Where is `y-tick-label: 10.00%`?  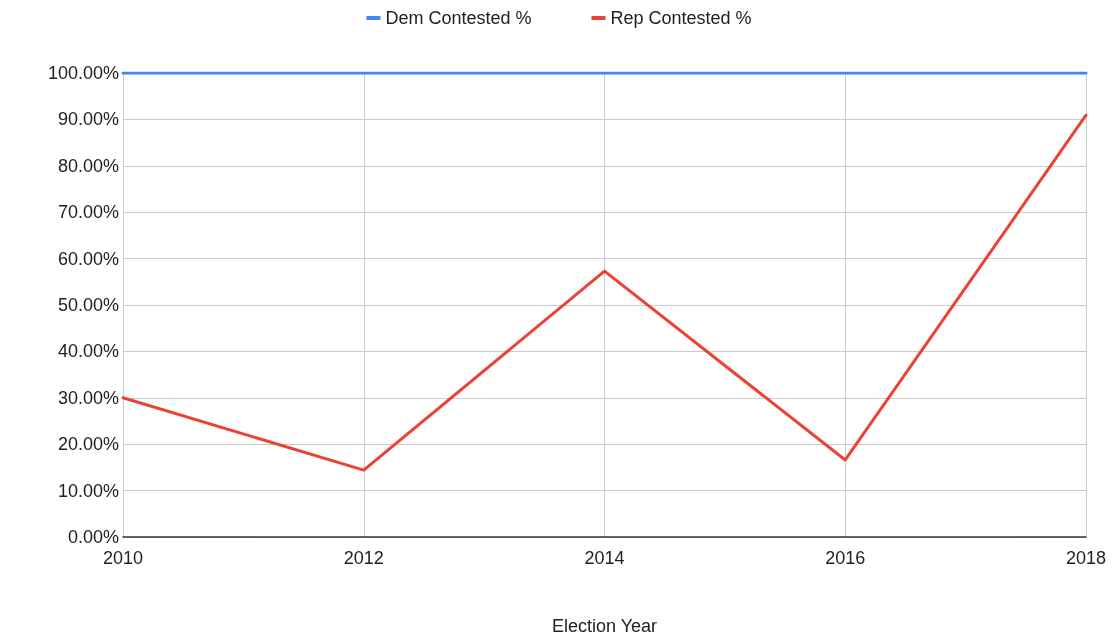 y-tick-label: 10.00% is located at coordinates (88, 490).